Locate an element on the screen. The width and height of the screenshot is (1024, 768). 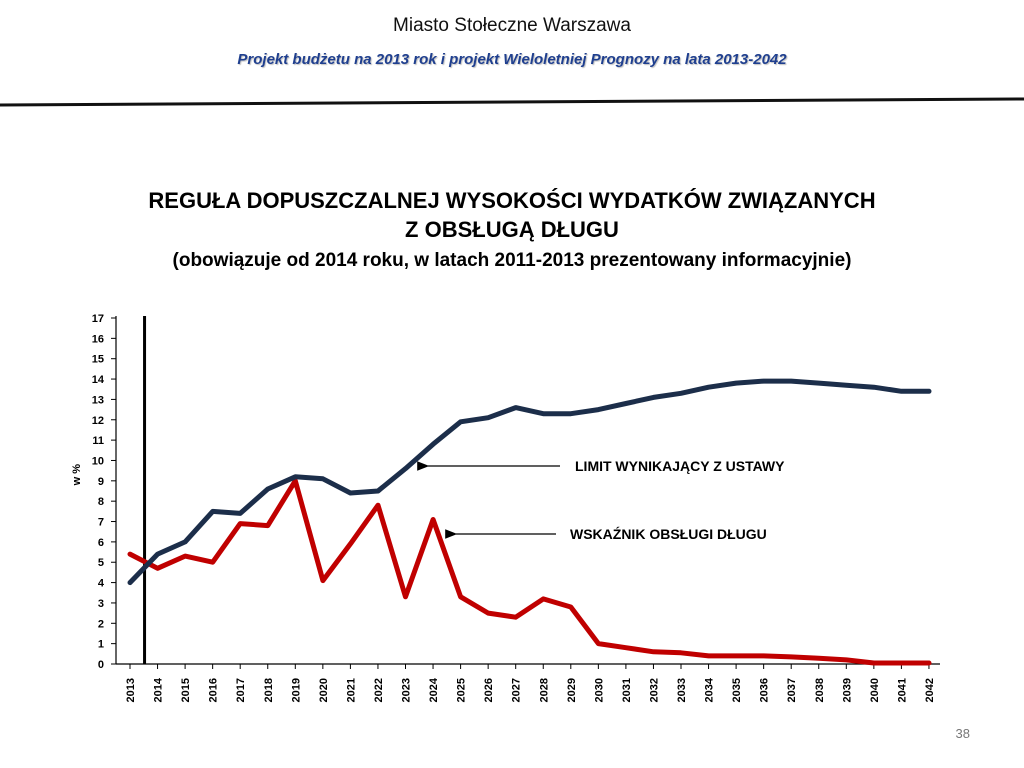
x-tick-label: 2023 is located at coordinates (407, 690).